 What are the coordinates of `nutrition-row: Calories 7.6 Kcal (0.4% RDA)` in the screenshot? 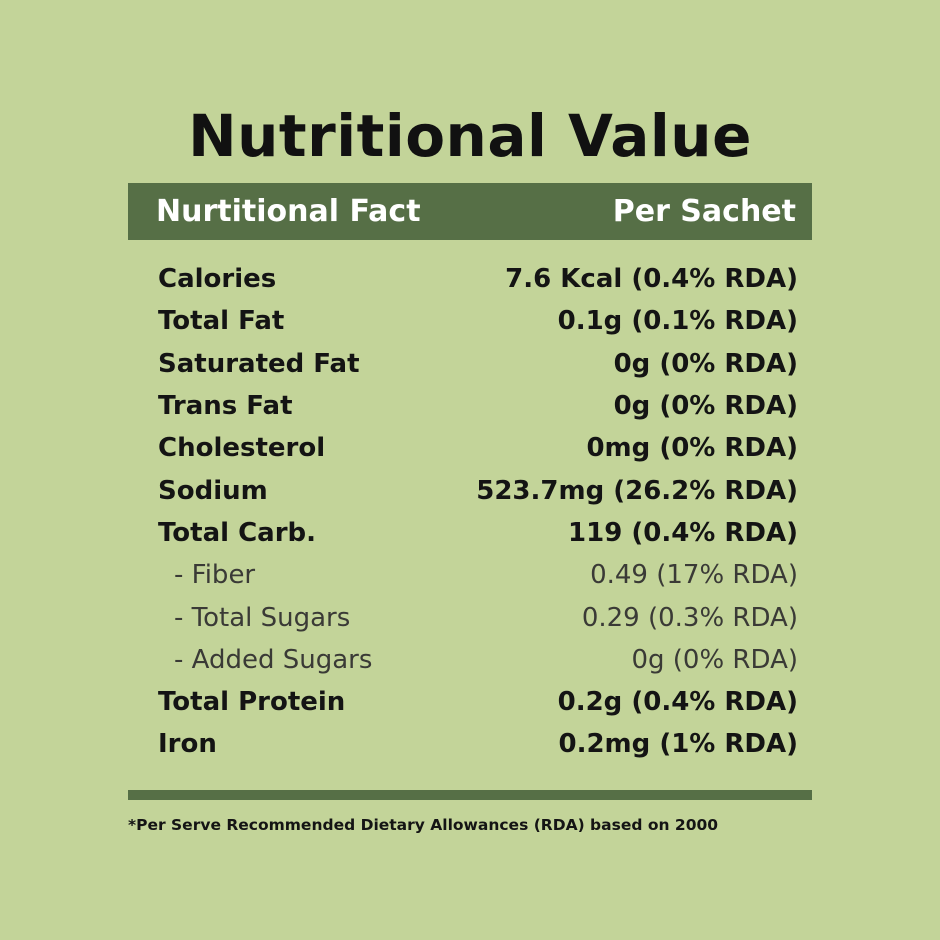 It's located at (478, 279).